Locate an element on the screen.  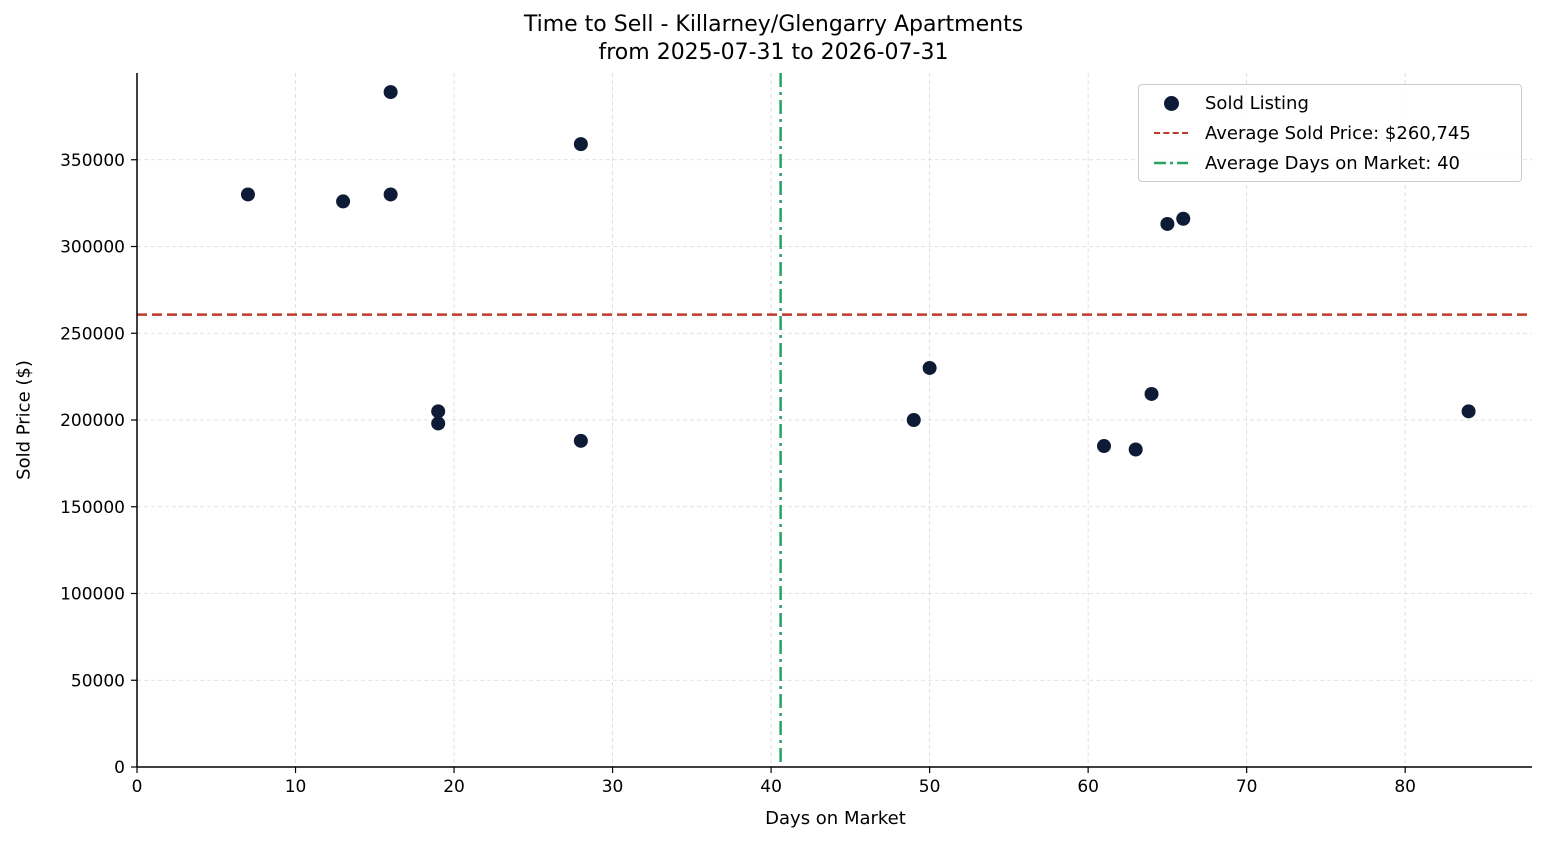
legend-marker-dashdot-line is located at coordinates (1171, 163).